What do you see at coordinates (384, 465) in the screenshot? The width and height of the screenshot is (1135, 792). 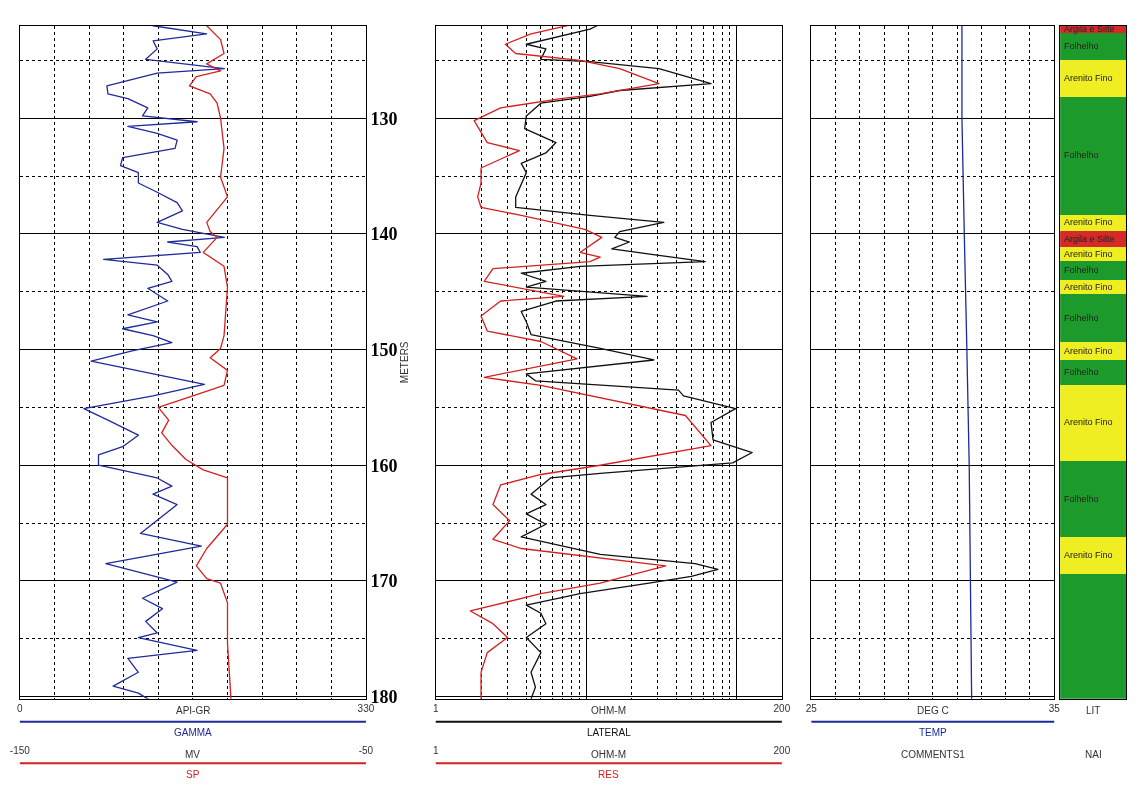 I see `y-tick-label: 160` at bounding box center [384, 465].